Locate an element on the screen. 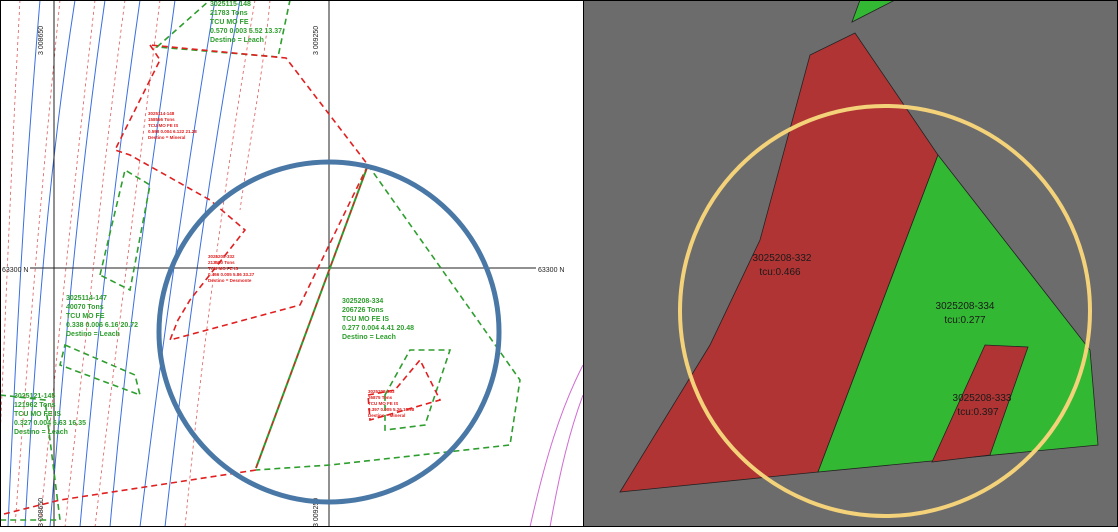  polygon-label: 3025208-332 is located at coordinates (782, 258).